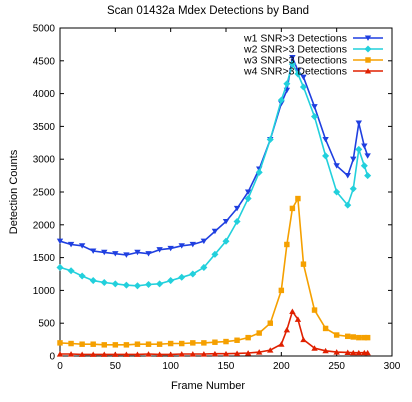  What do you see at coordinates (226, 366) in the screenshot?
I see `x-tick-label: 150` at bounding box center [226, 366].